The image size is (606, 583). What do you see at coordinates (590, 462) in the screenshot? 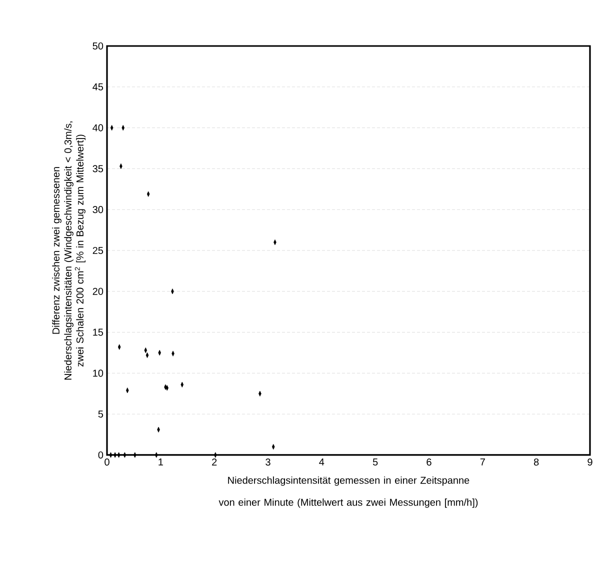
I see `x-tick-label: 9` at bounding box center [590, 462].